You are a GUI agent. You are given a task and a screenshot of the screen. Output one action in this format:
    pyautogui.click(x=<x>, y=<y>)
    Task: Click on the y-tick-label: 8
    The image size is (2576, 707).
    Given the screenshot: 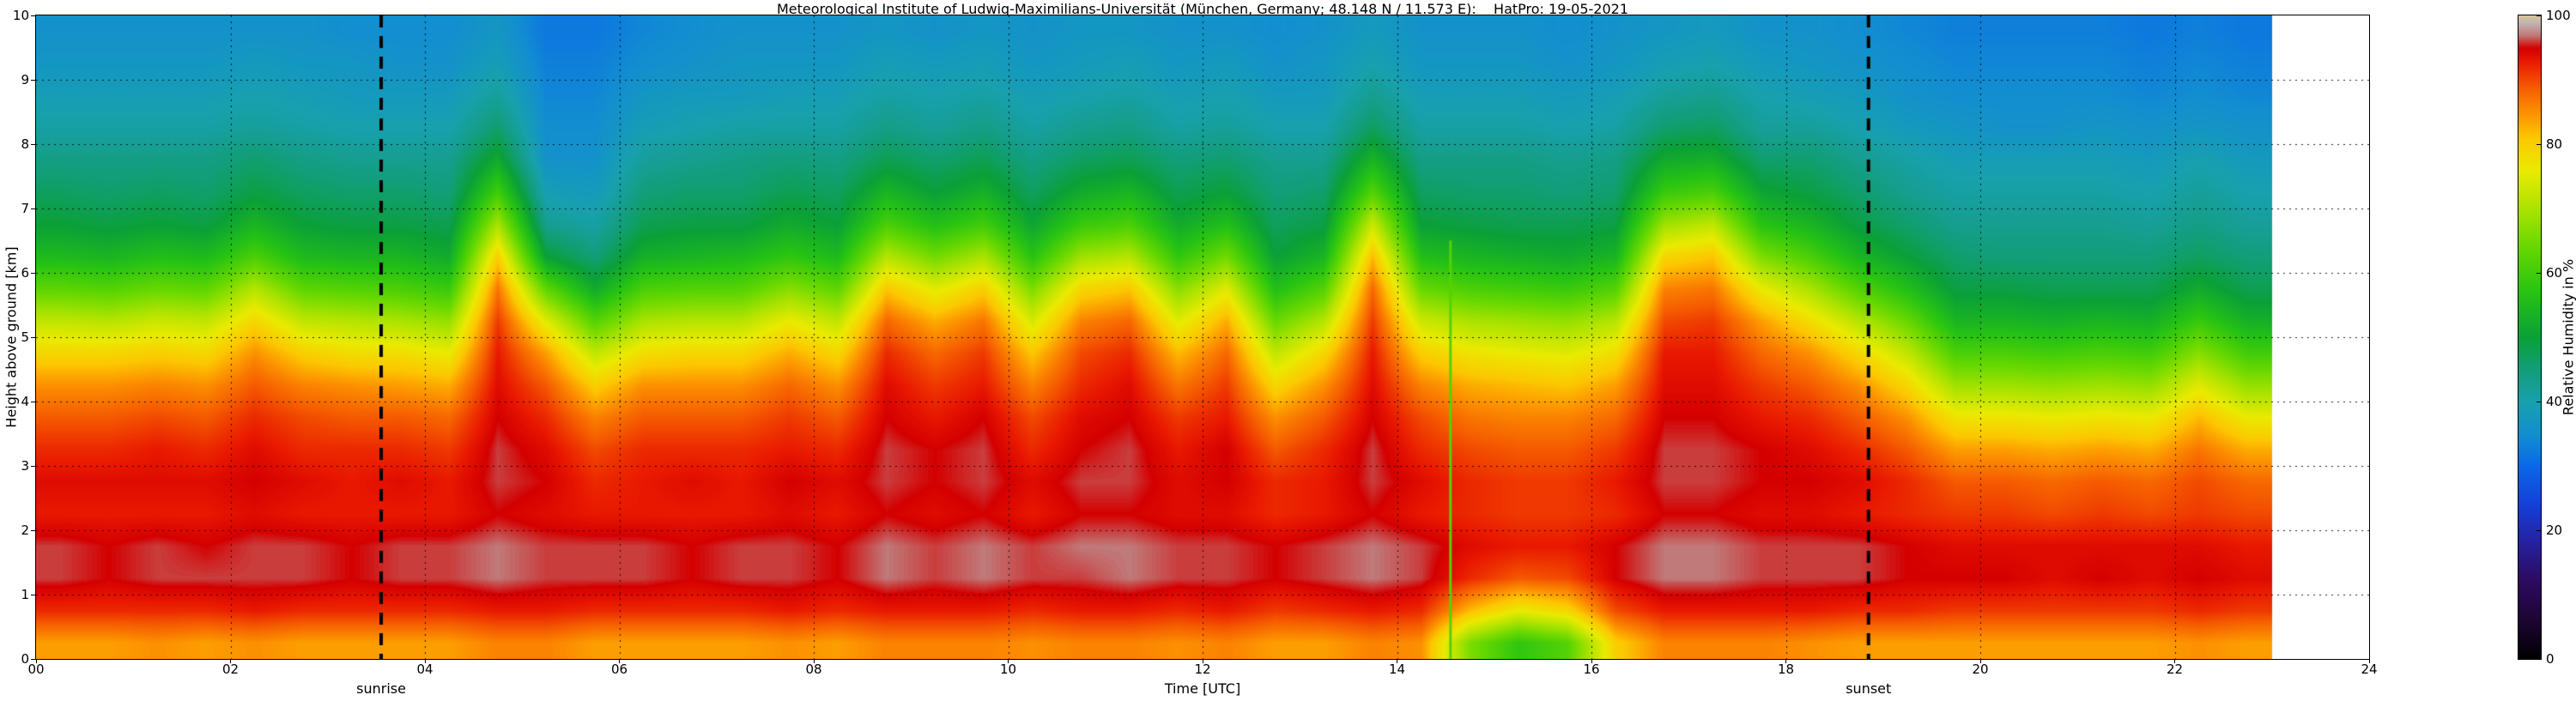 What is the action you would take?
    pyautogui.click(x=25, y=144)
    